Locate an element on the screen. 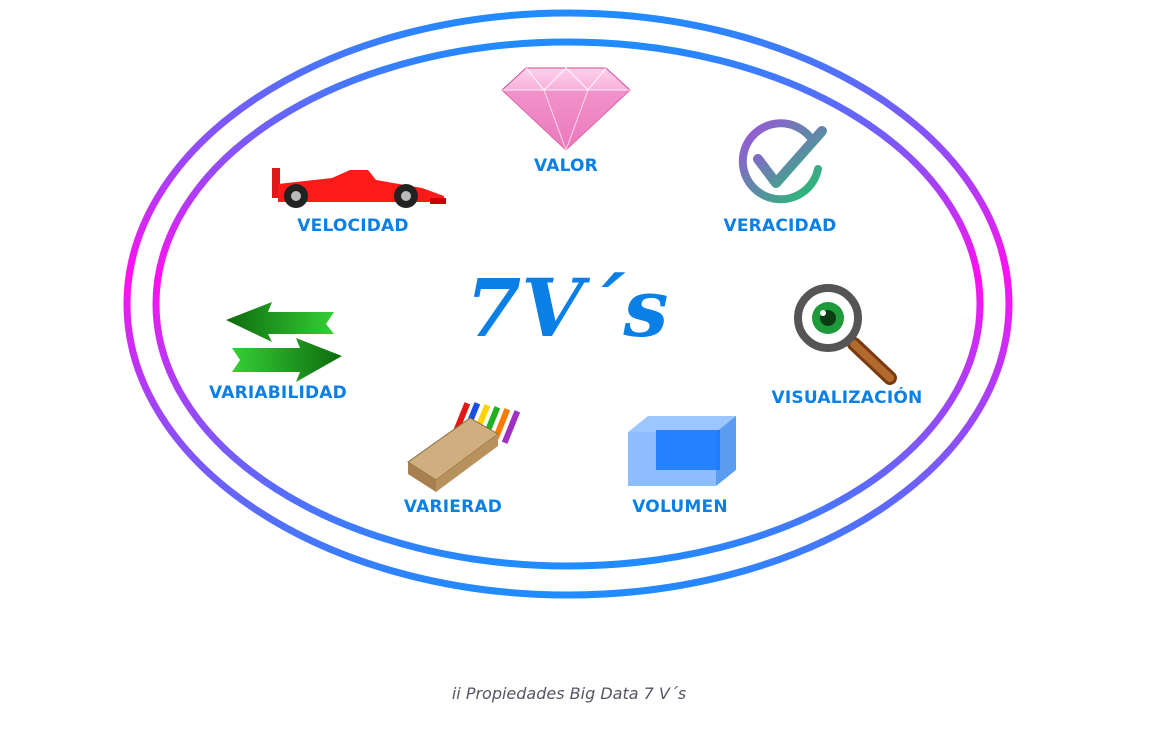 Image resolution: width=1160 pixels, height=746 pixels. checkmark-icon is located at coordinates (782, 161).